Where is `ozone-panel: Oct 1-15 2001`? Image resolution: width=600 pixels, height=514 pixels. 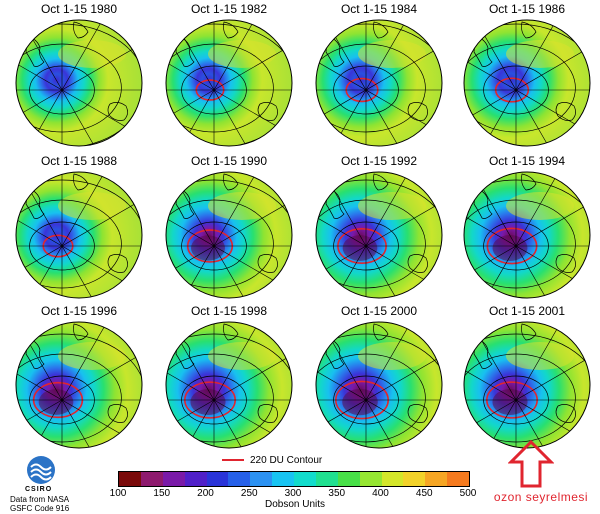 ozone-panel: Oct 1-15 2001 is located at coordinates (526, 380).